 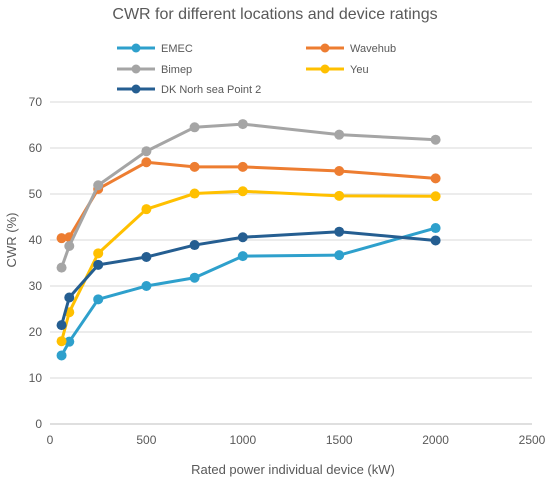 What do you see at coordinates (373, 49) in the screenshot?
I see `legend-label: Wavehub` at bounding box center [373, 49].